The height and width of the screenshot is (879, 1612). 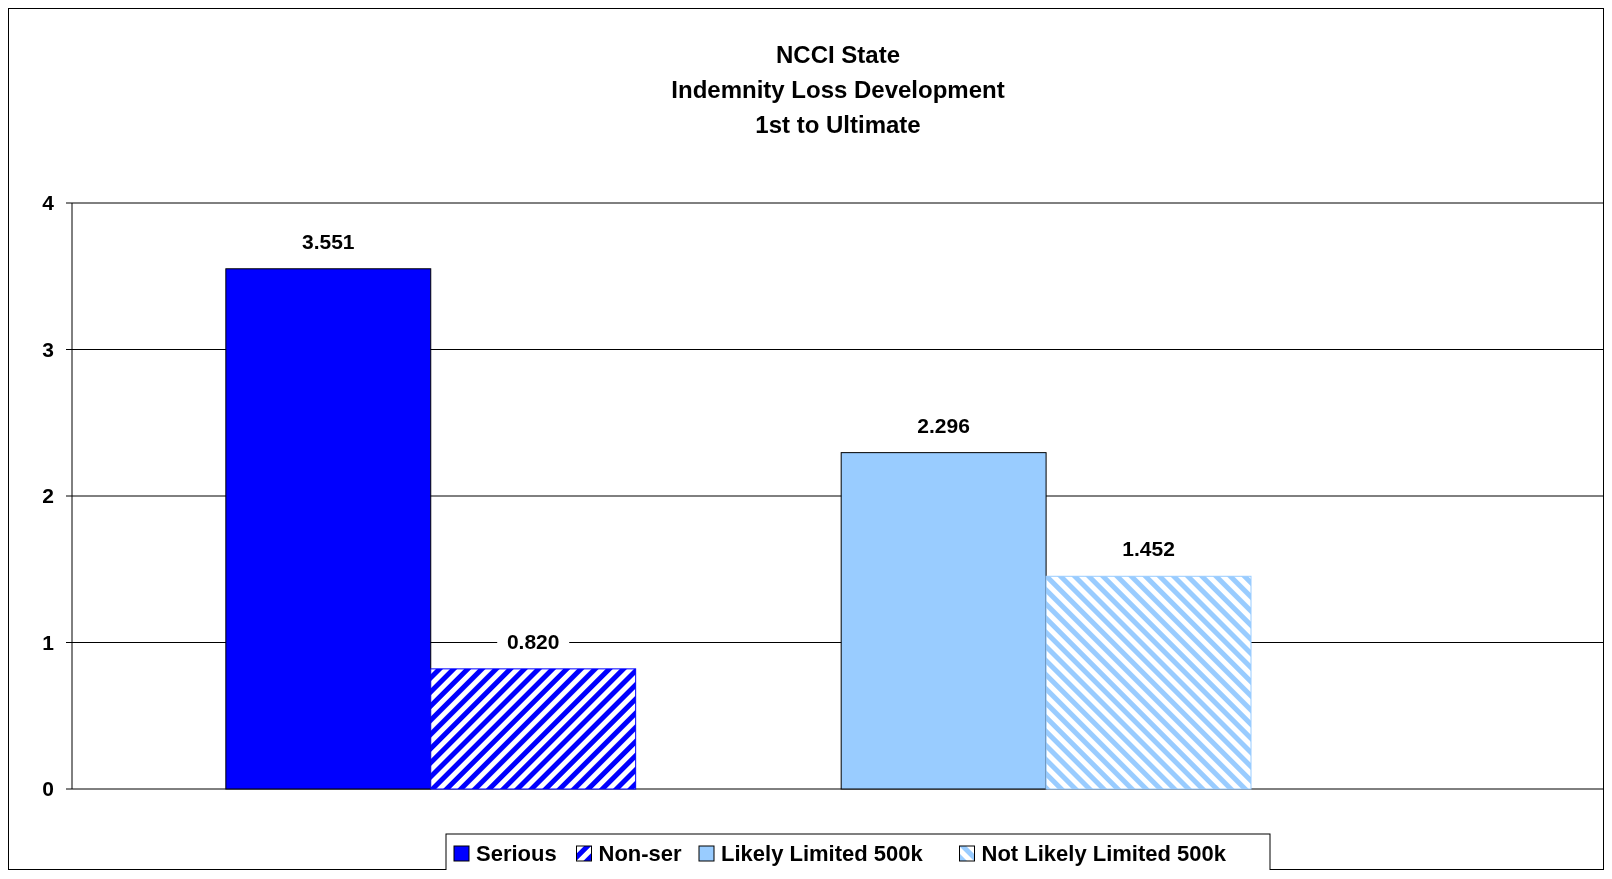 What do you see at coordinates (822, 853) in the screenshot?
I see `legend-label: Likely Limited 500k` at bounding box center [822, 853].